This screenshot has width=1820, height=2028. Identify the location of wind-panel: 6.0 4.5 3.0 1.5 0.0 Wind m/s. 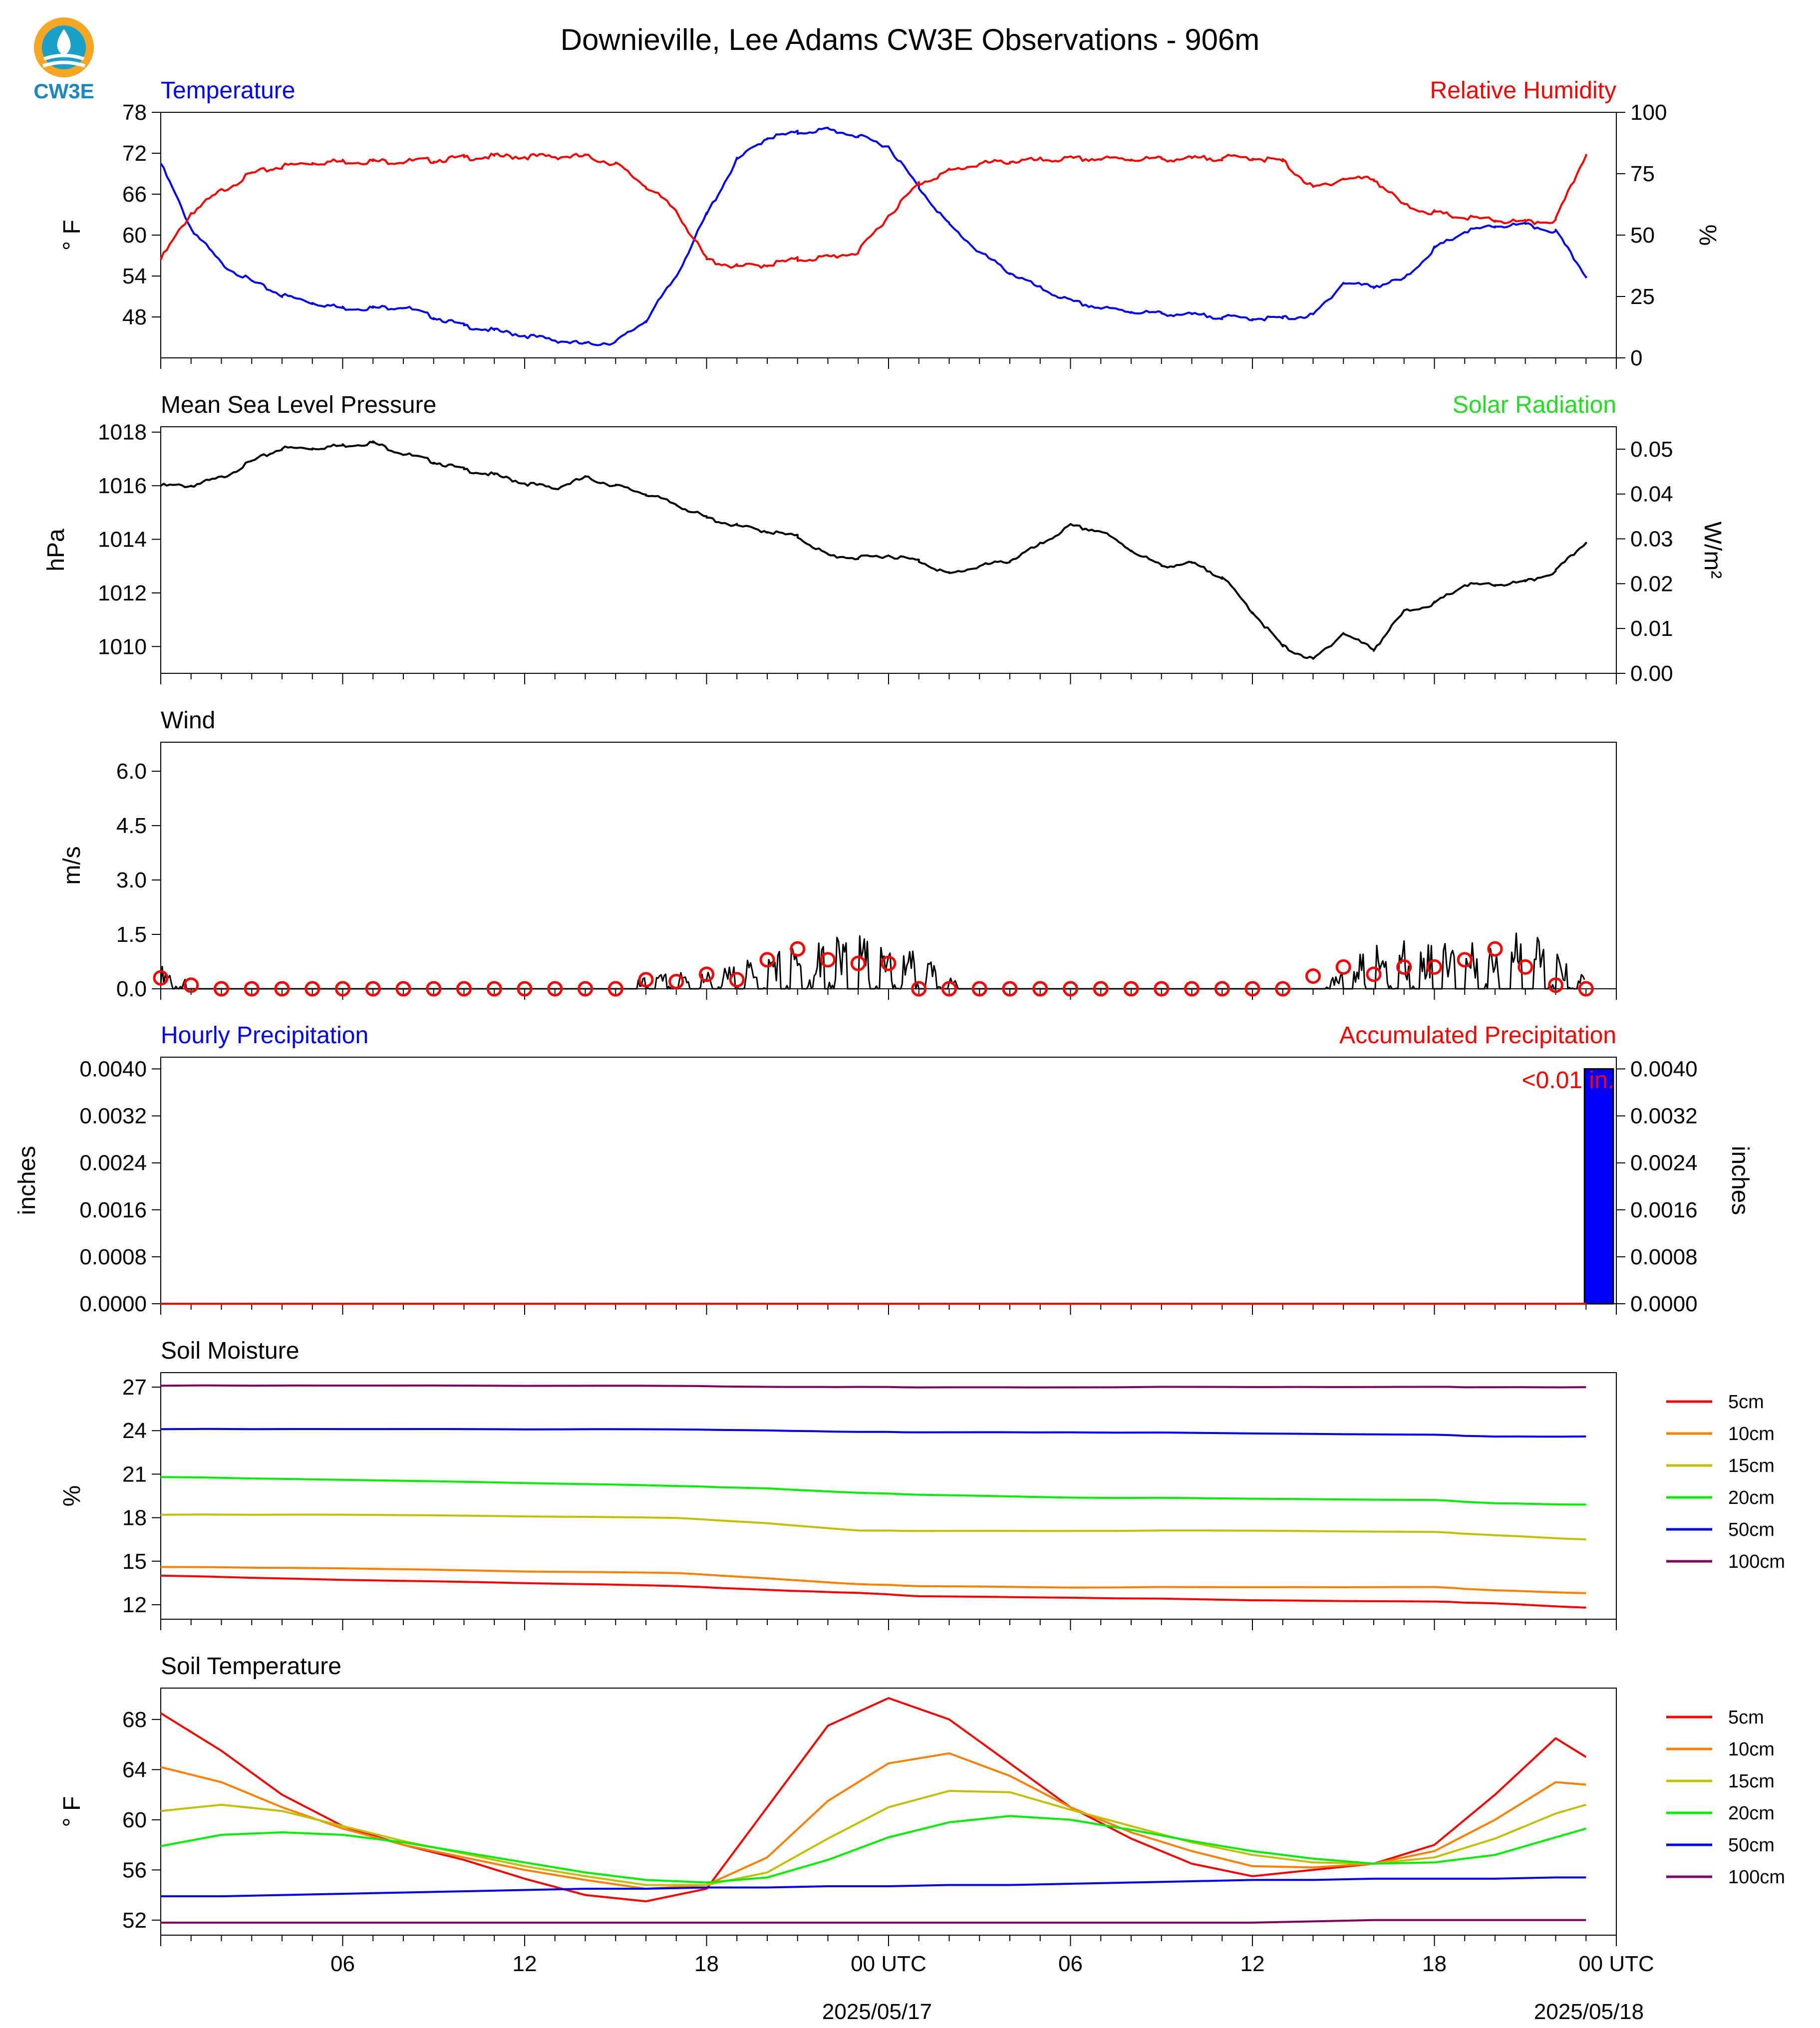
(838, 854).